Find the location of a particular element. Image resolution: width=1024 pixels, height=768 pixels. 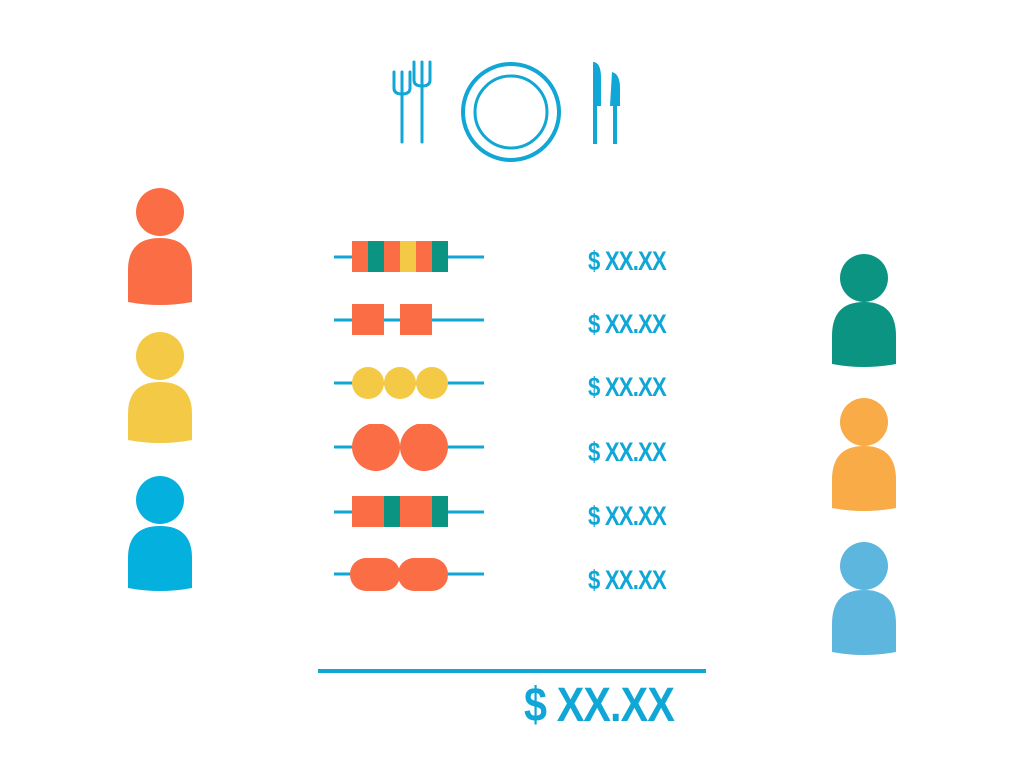

square-skewer-icon is located at coordinates (409, 319).